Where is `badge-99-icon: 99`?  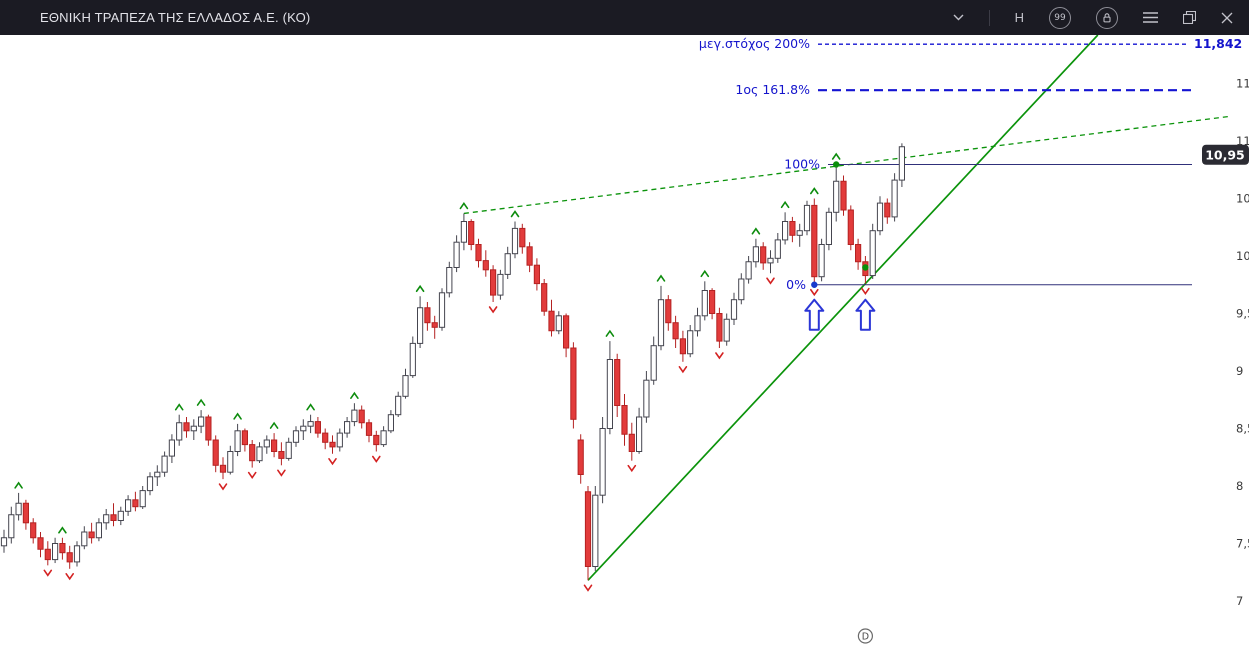 badge-99-icon: 99 is located at coordinates (1060, 17).